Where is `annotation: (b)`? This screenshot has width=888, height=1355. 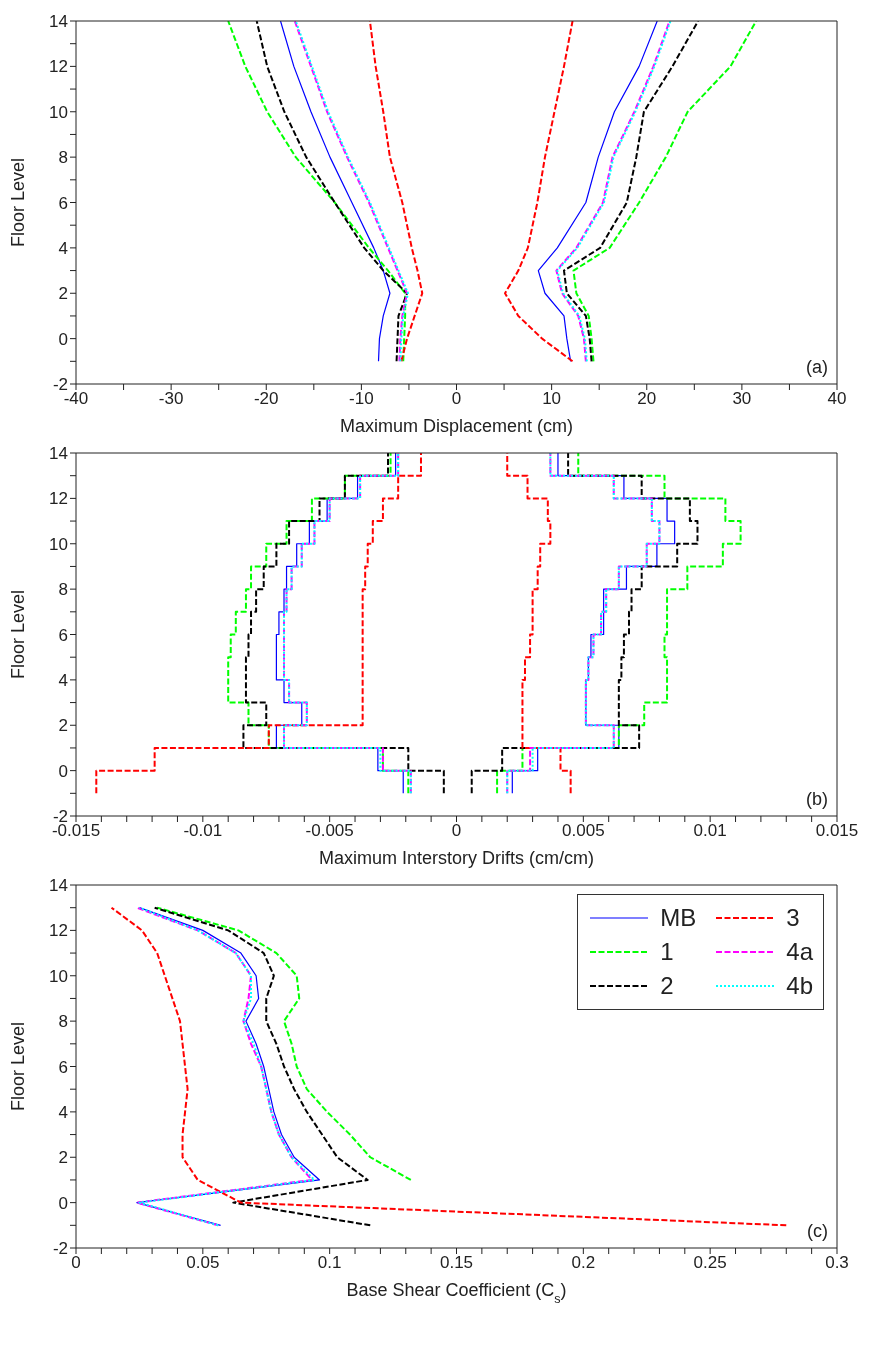
annotation: (b) is located at coordinates (817, 799).